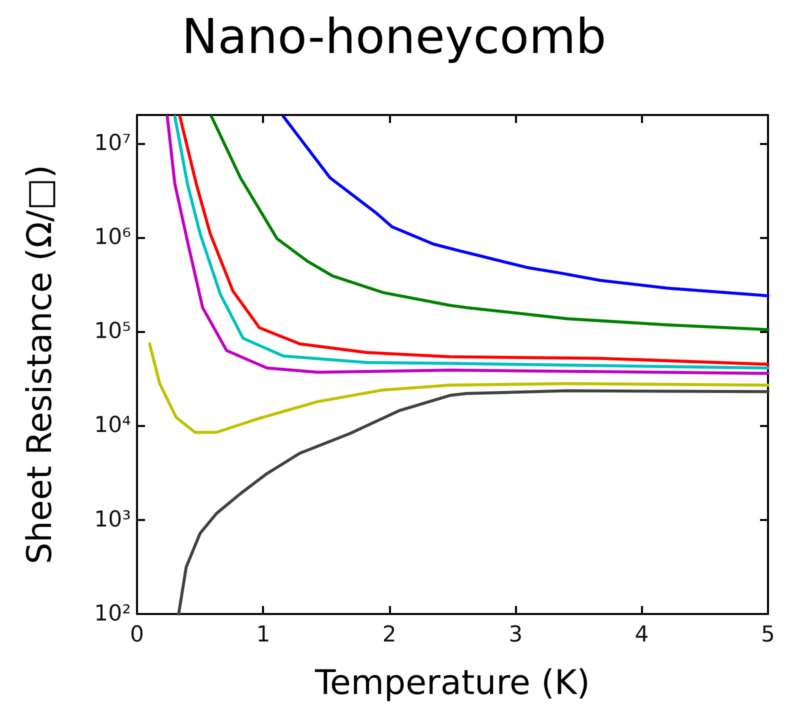 The height and width of the screenshot is (719, 788). Describe the element at coordinates (113, 425) in the screenshot. I see `y-tick-label: 10⁴` at that location.